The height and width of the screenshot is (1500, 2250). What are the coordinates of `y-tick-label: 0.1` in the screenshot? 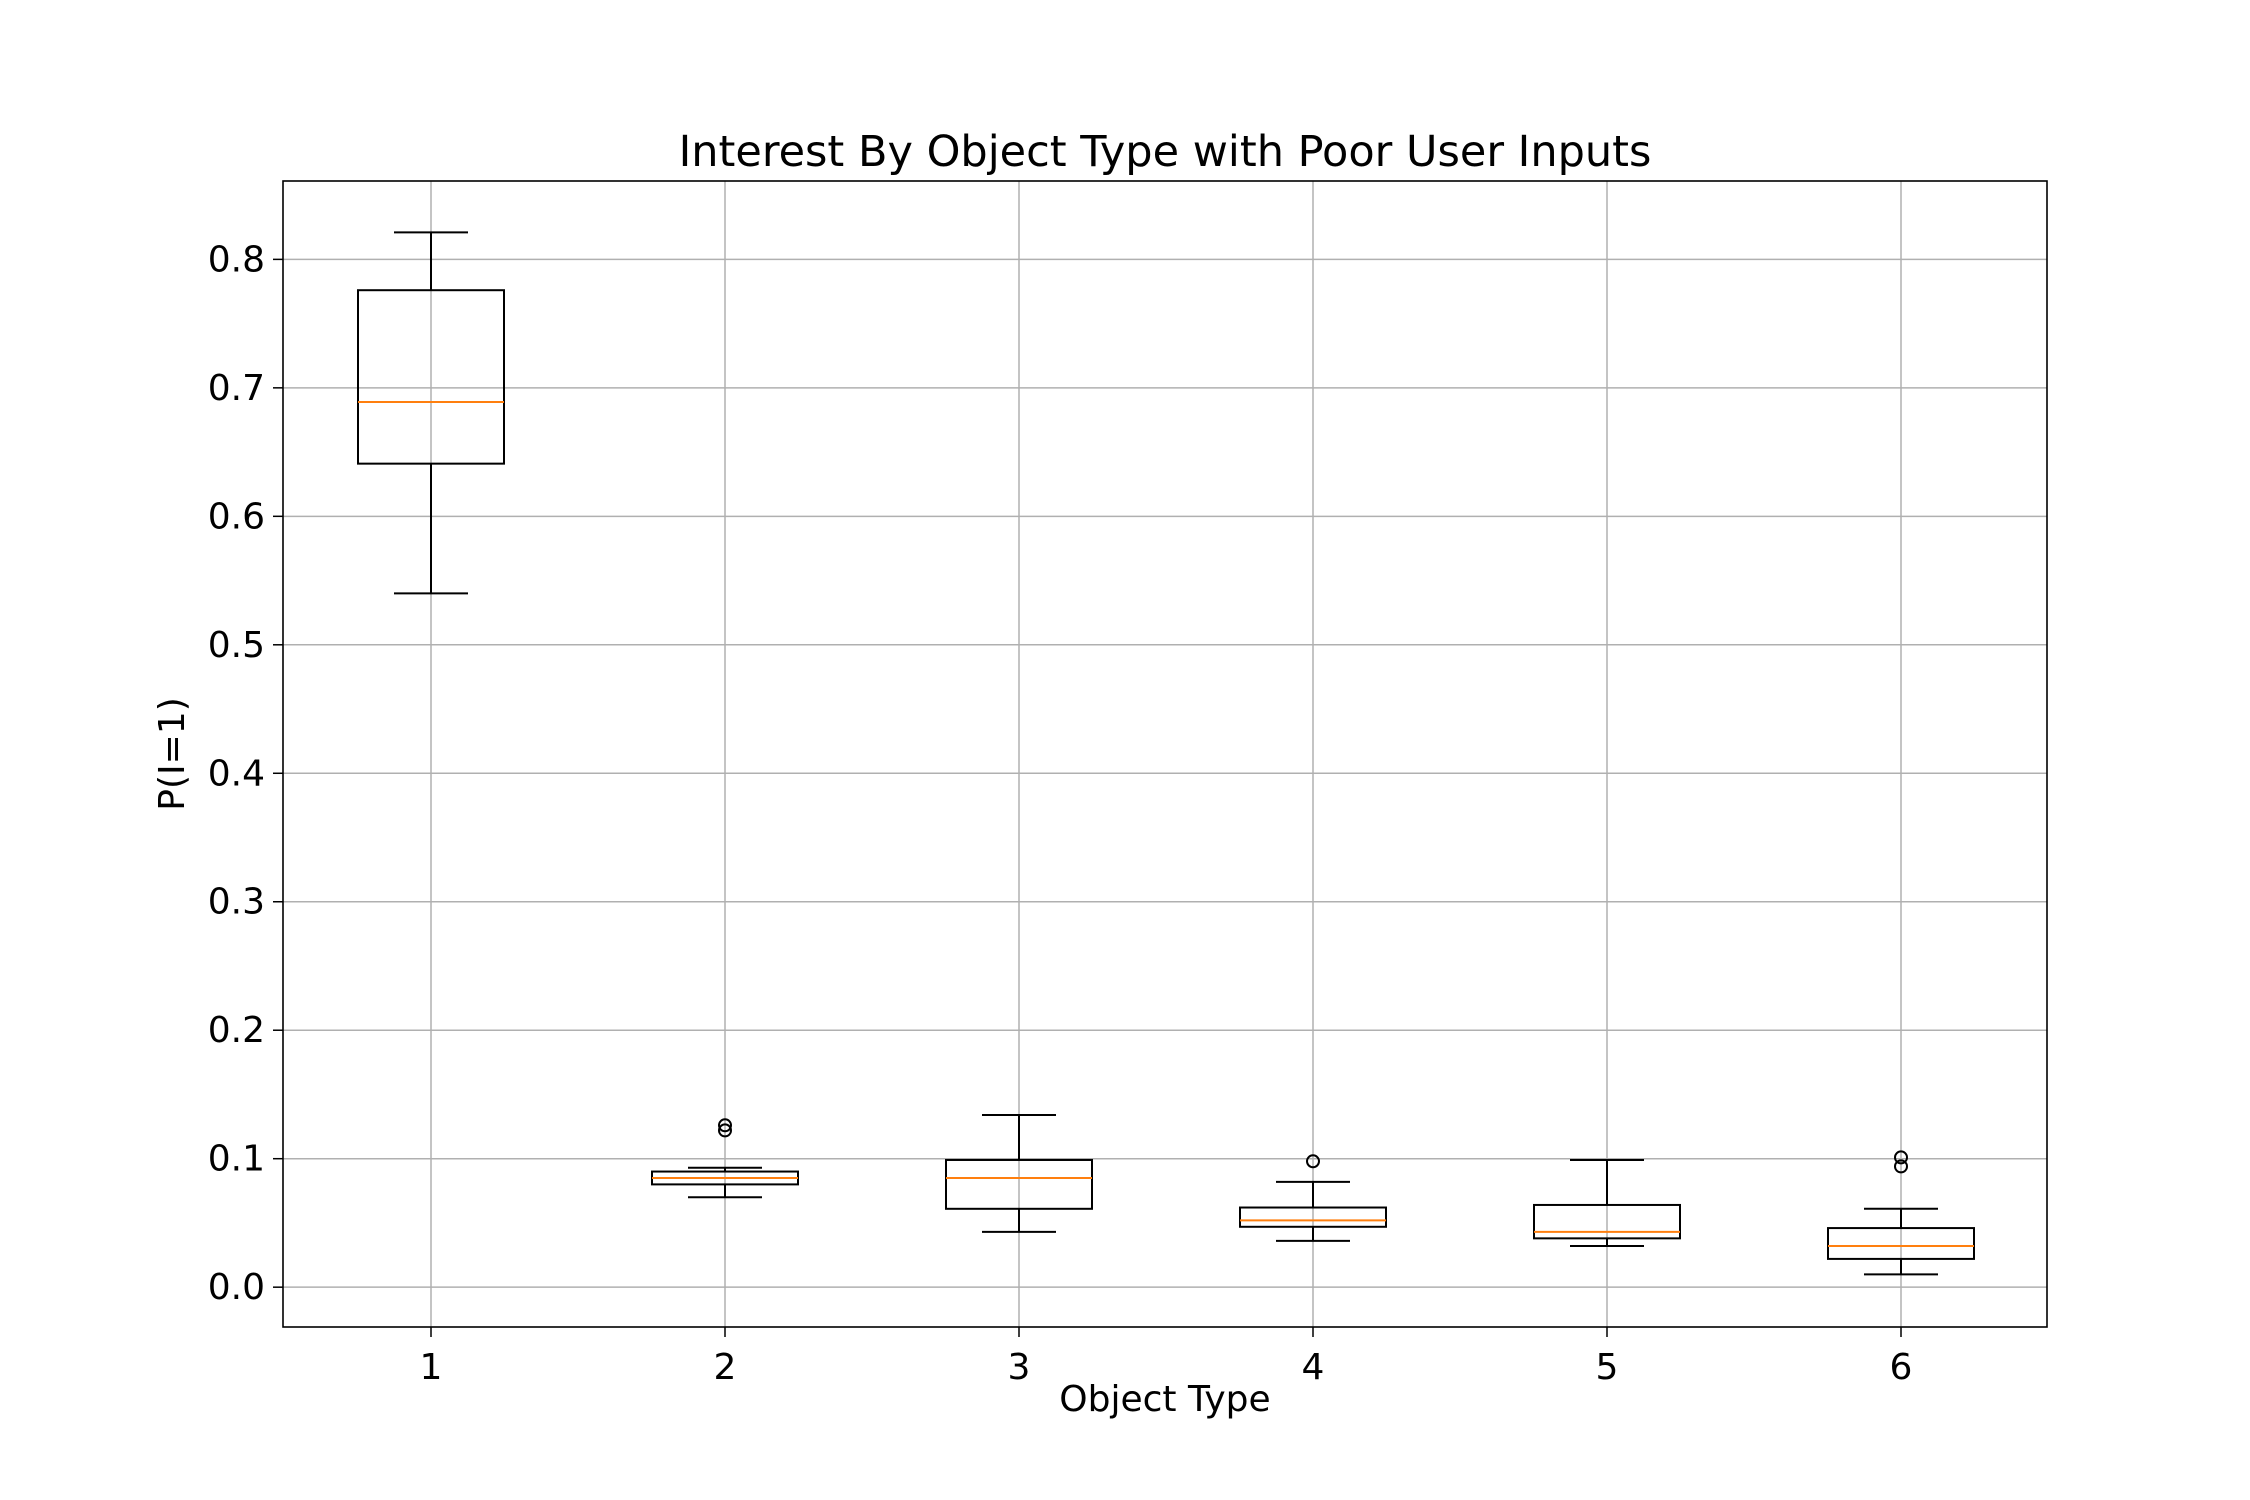 It's located at (236, 1159).